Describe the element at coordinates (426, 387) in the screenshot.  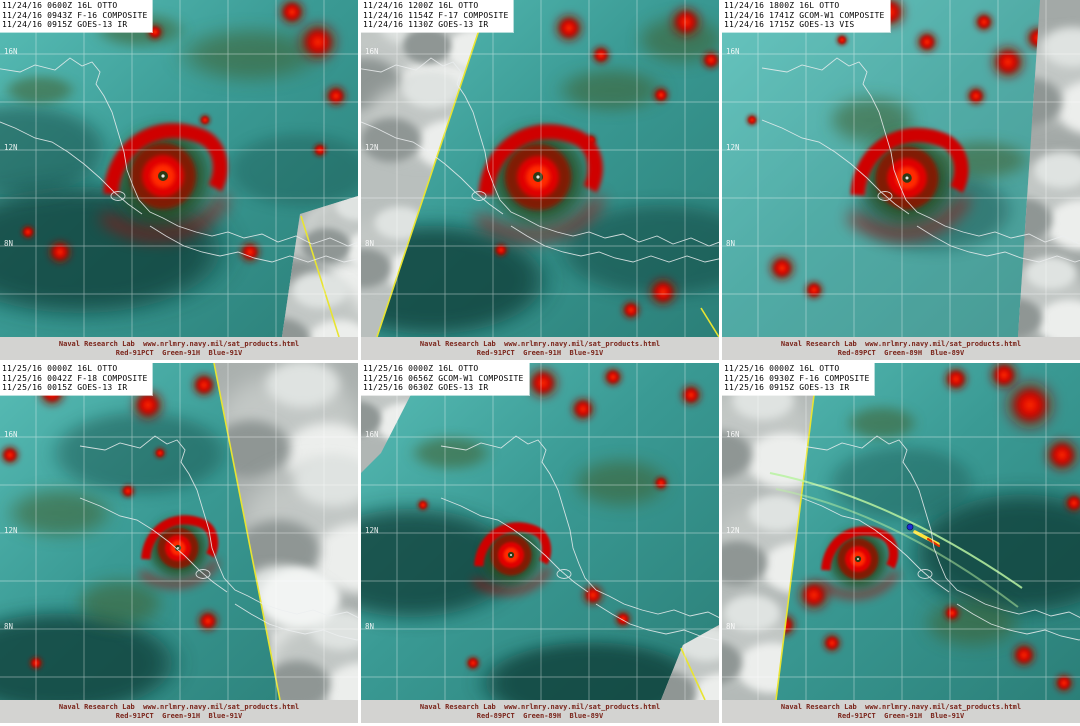
I see `annotation-line: 11/25/16 0630Z GOES-13 IR` at that location.